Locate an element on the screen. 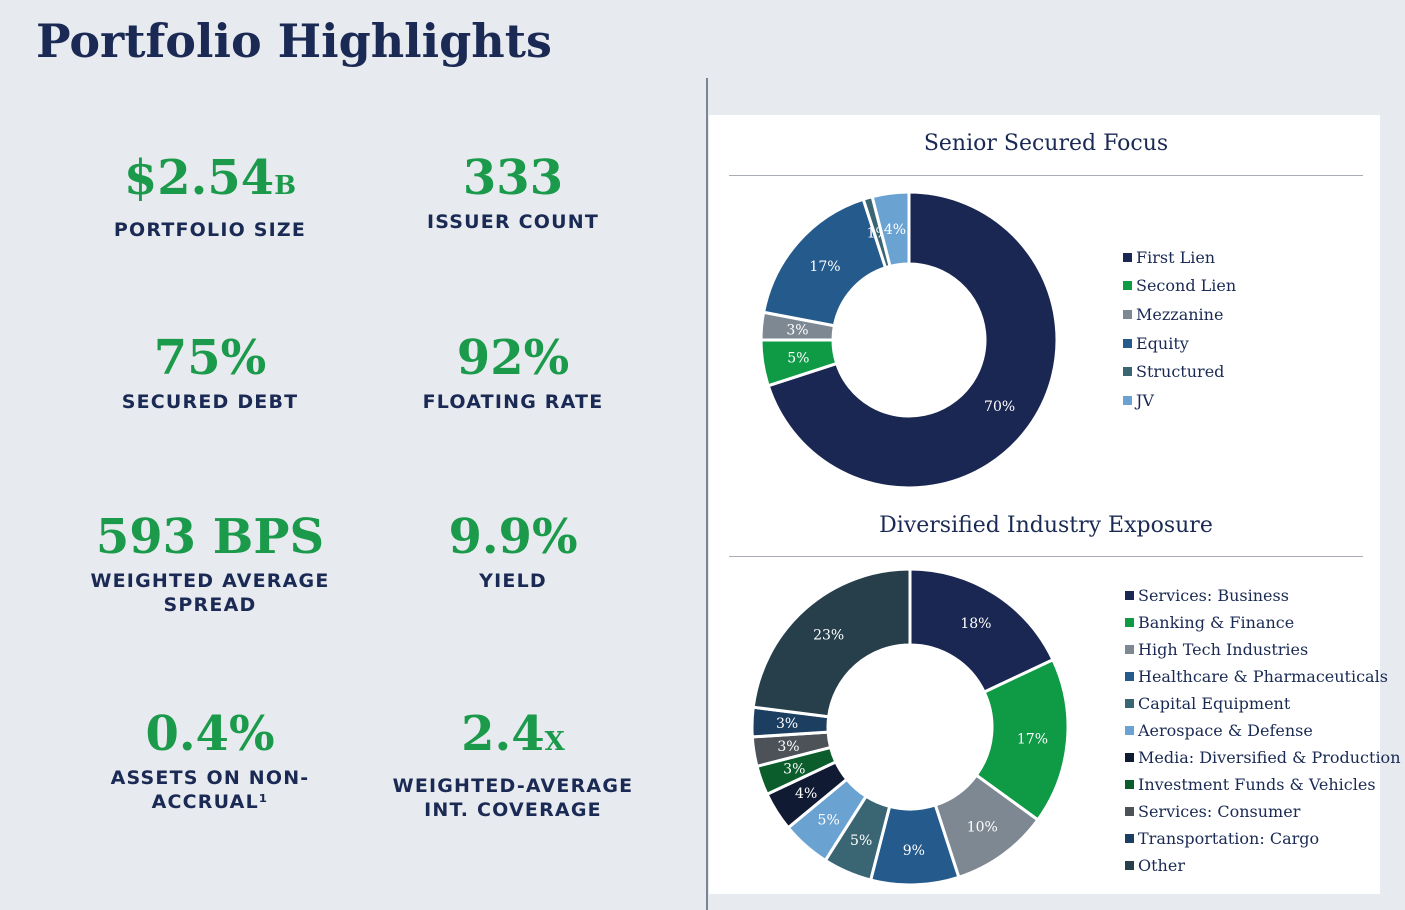  slice-label-other: 23% is located at coordinates (828, 636).